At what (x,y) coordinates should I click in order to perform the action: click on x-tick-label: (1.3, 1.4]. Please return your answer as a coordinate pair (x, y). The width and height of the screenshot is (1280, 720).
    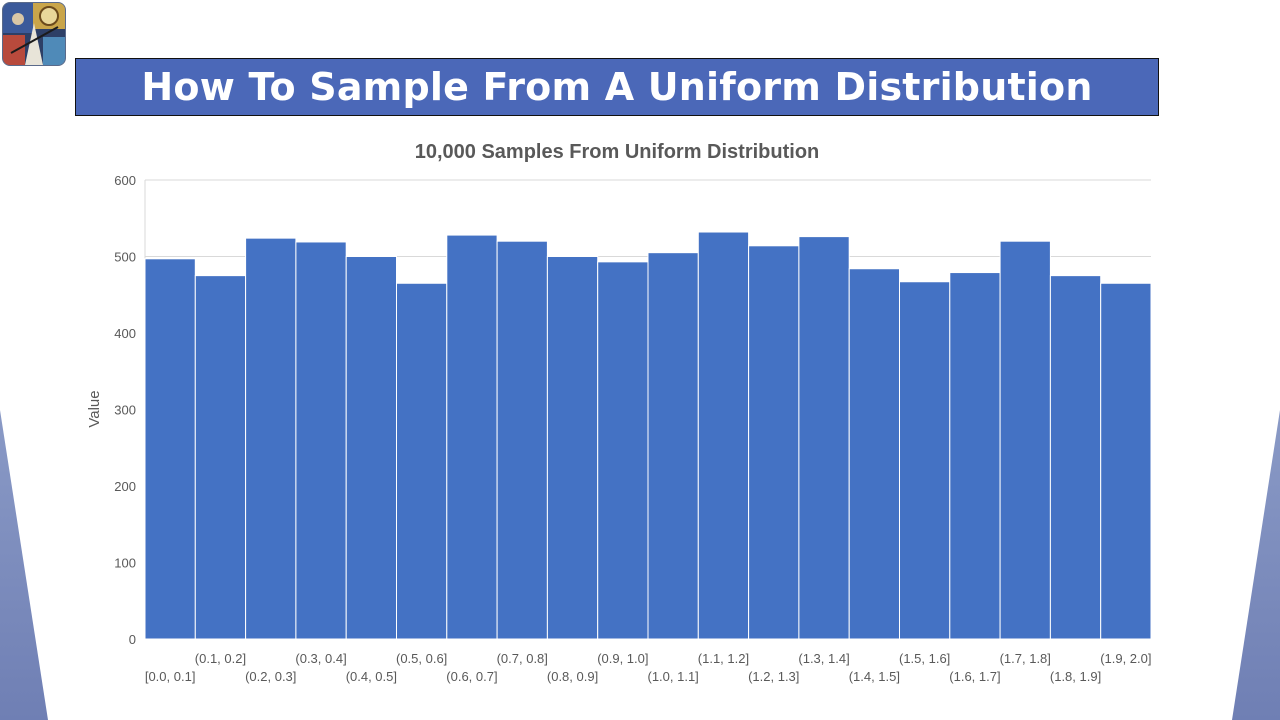
    Looking at the image, I should click on (823, 658).